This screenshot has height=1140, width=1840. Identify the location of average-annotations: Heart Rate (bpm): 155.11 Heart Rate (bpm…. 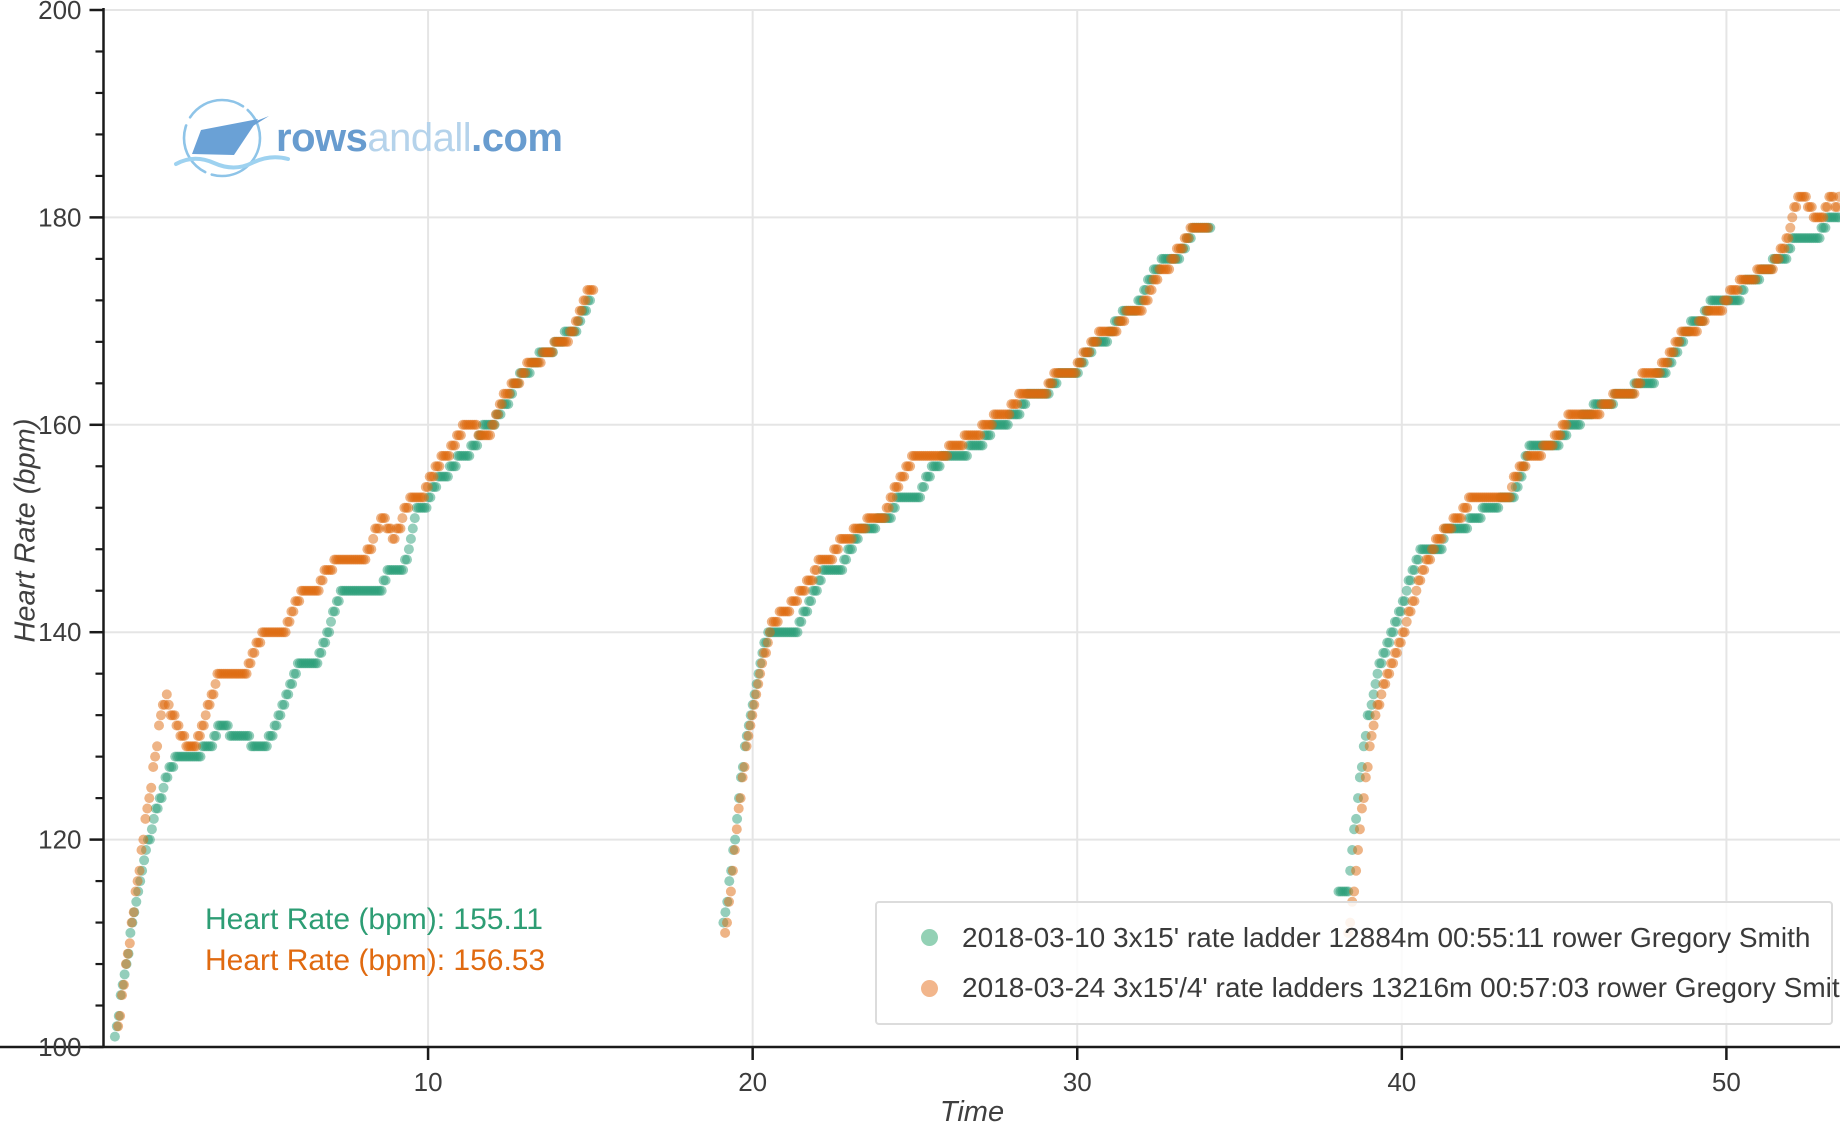
(375, 940).